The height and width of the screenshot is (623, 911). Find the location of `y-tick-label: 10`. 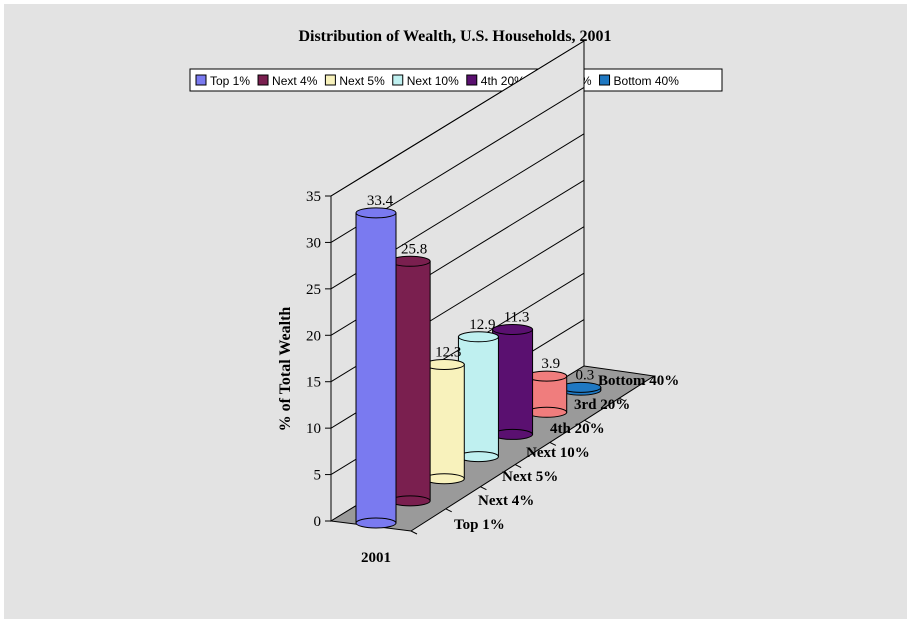

y-tick-label: 10 is located at coordinates (313, 429).